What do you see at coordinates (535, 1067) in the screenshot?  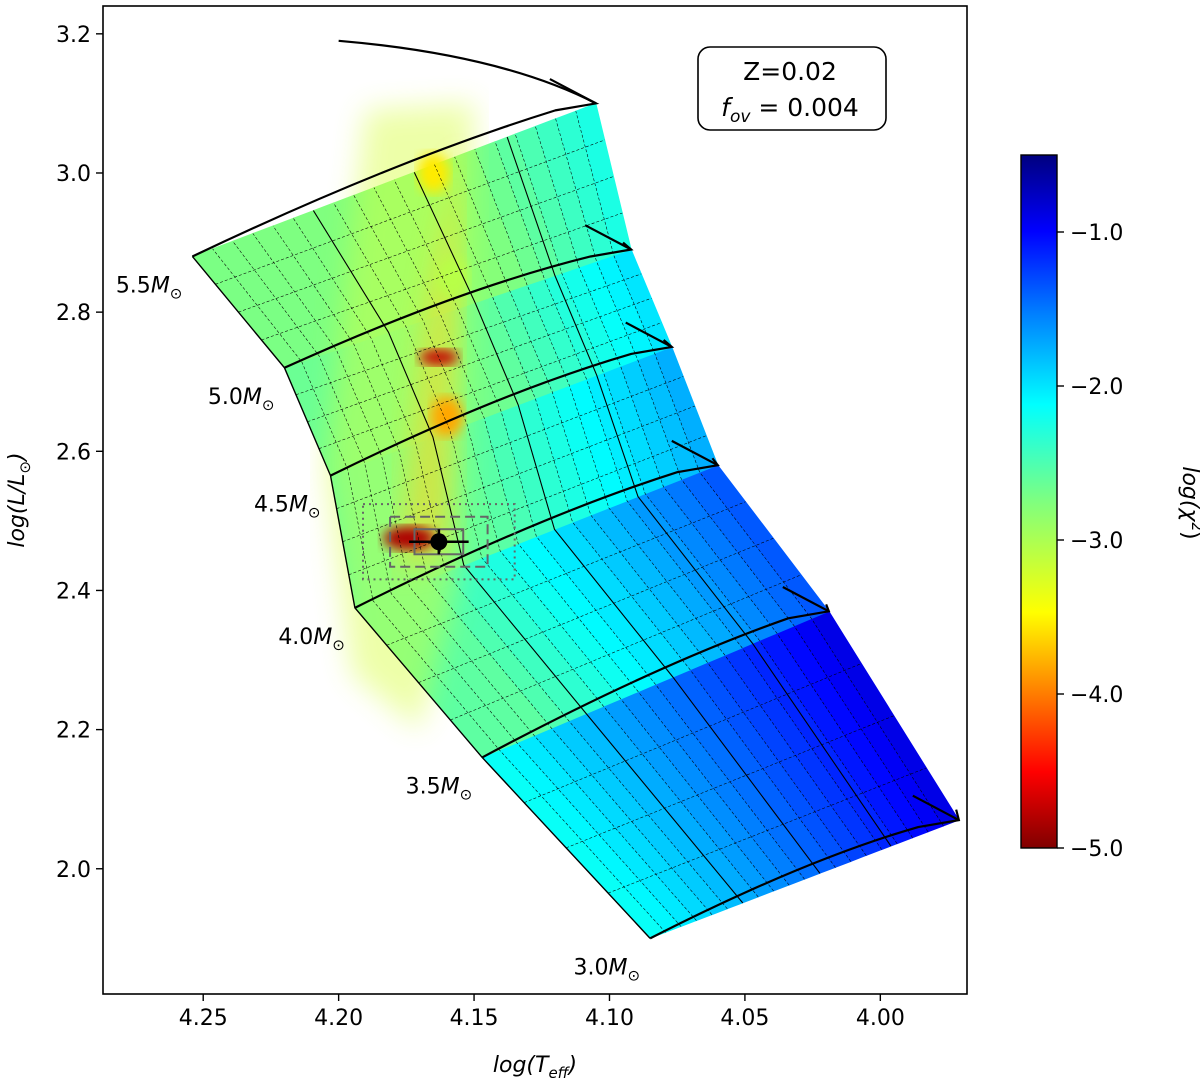 I see `x-axis-label: log(Teff)` at bounding box center [535, 1067].